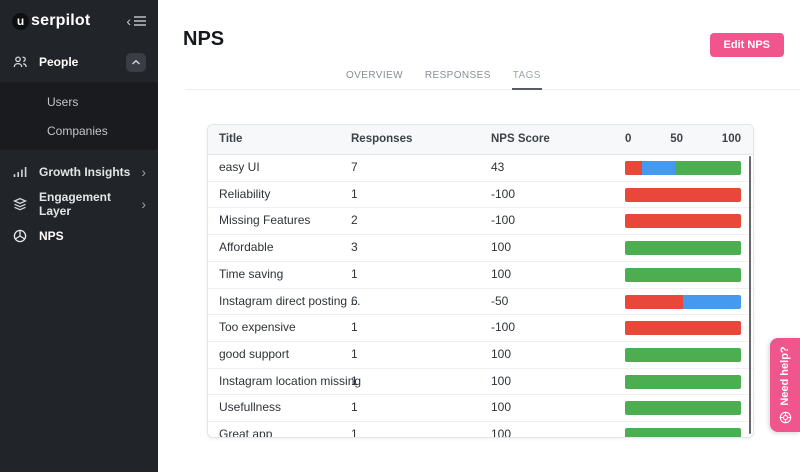 The height and width of the screenshot is (472, 800). I want to click on need-help-content: Need help?, so click(785, 385).